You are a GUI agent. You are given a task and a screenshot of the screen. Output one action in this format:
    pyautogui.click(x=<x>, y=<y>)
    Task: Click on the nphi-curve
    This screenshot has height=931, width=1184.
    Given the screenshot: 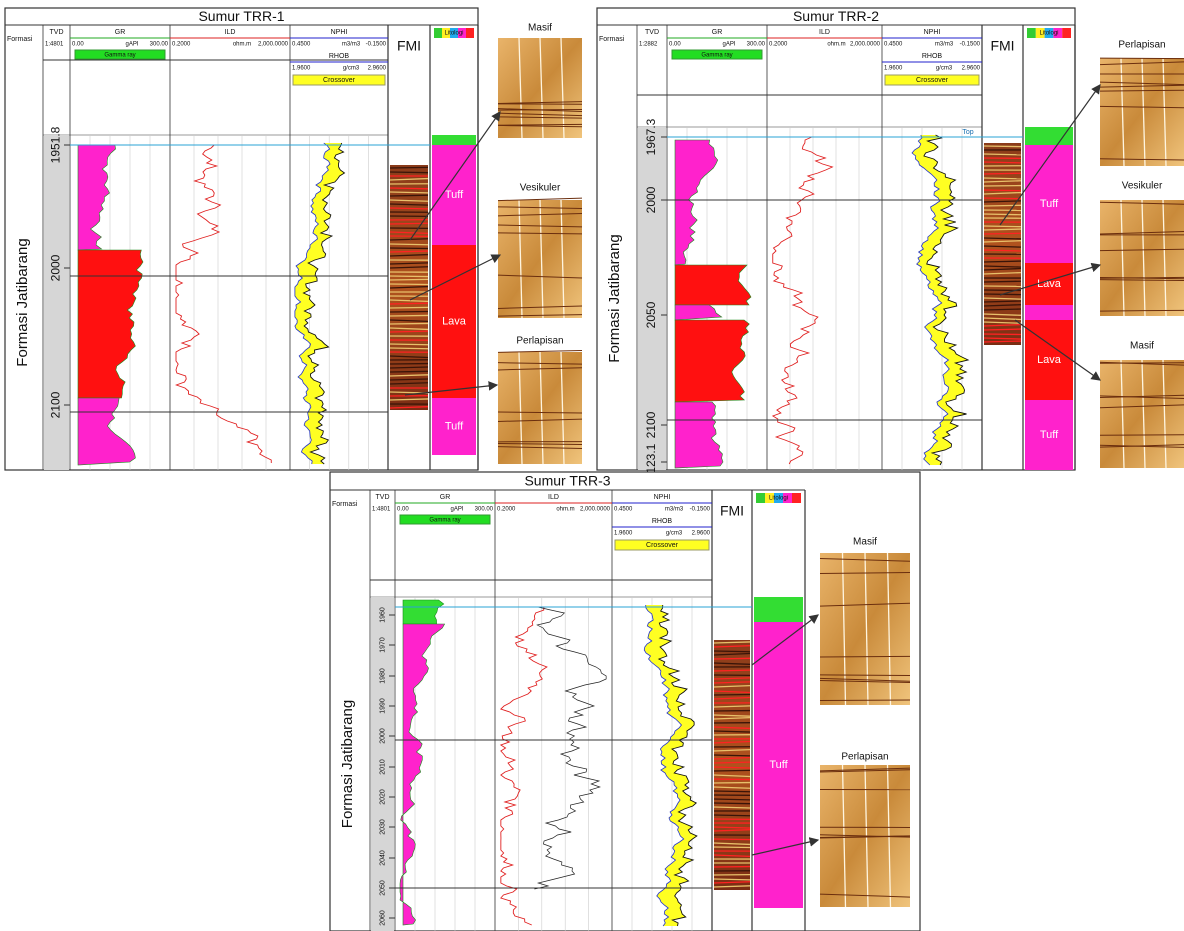 What is the action you would take?
    pyautogui.click(x=930, y=300)
    